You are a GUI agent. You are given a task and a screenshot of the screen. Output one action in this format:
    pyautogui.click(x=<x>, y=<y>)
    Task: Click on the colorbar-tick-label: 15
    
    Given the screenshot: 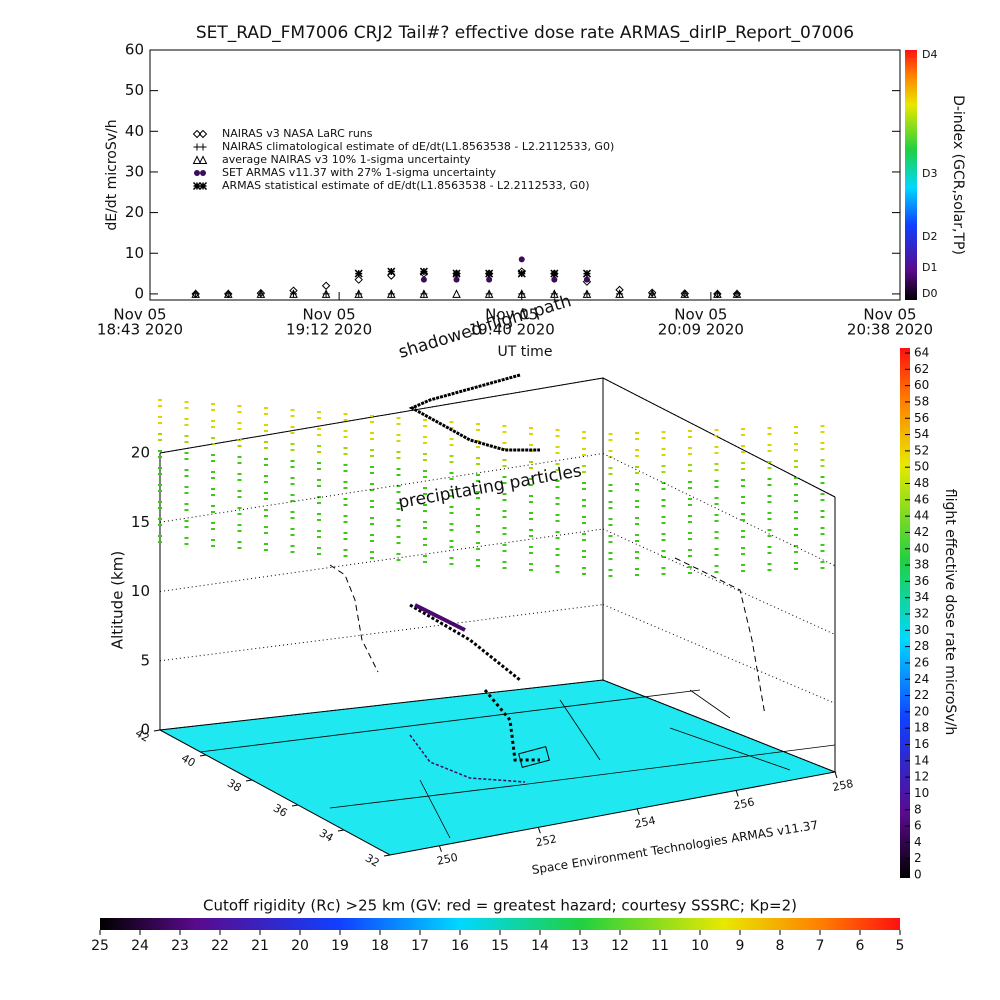 What is the action you would take?
    pyautogui.click(x=500, y=946)
    